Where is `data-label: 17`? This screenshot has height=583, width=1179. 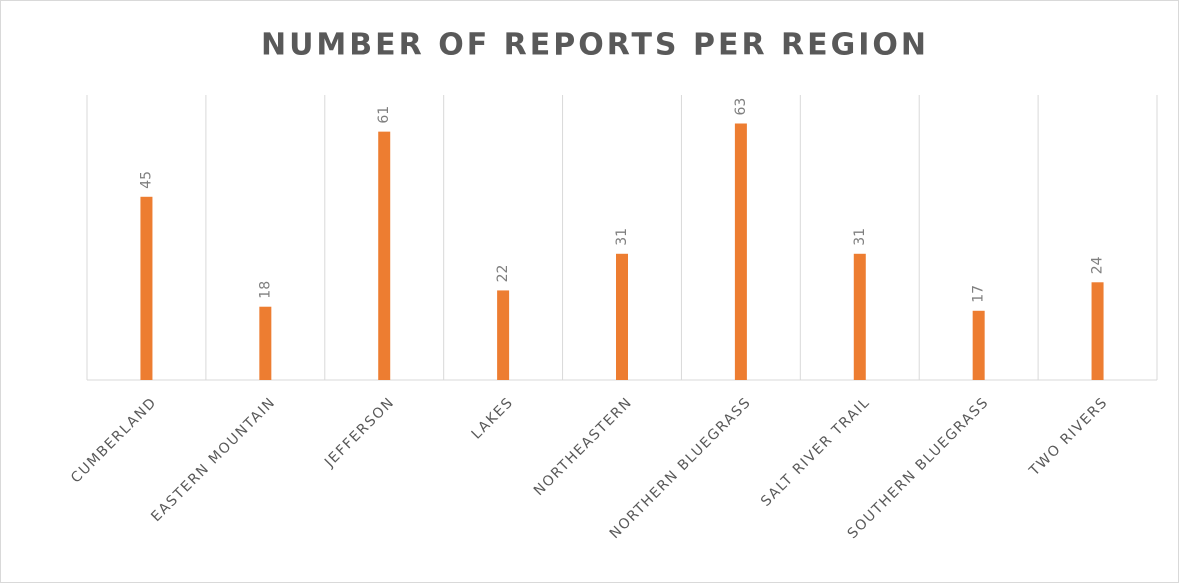
data-label: 17 is located at coordinates (979, 294).